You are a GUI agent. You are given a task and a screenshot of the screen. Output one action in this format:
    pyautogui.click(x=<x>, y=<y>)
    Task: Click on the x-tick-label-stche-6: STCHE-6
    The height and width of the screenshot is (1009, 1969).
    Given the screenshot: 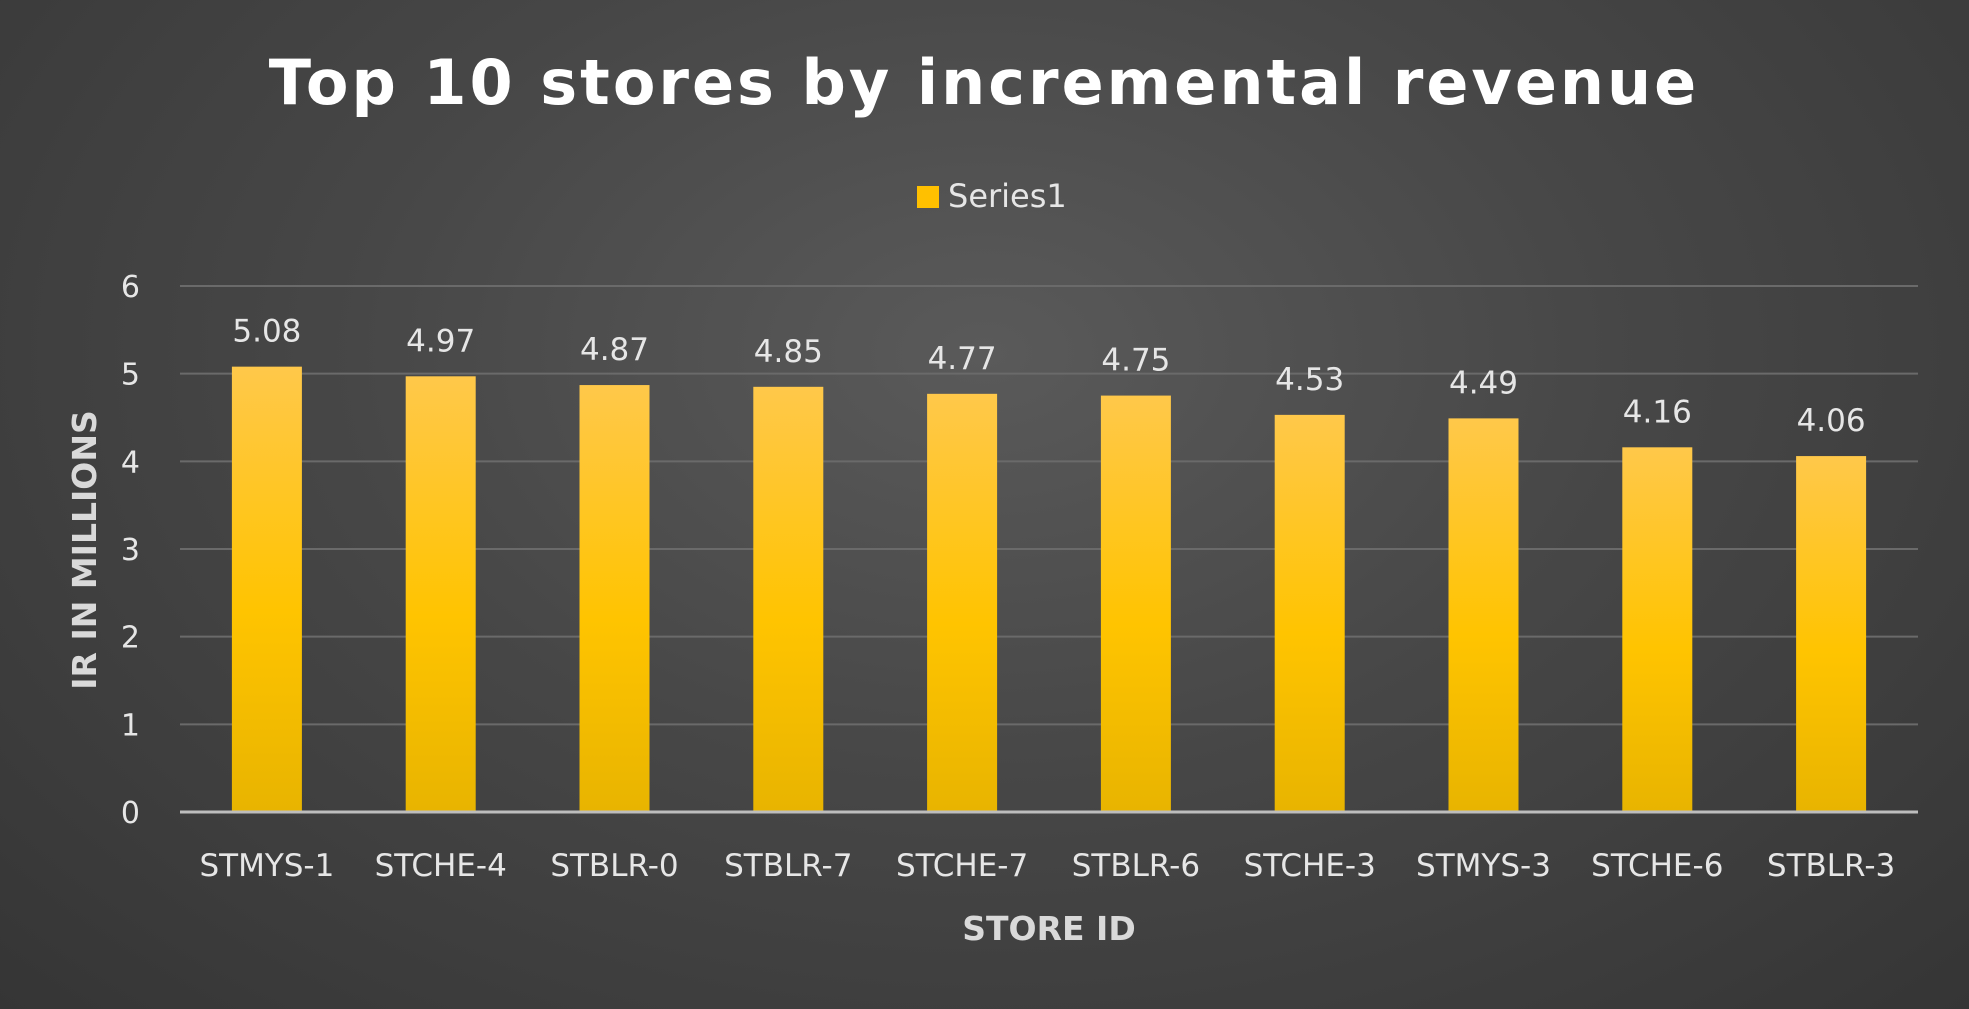 What is the action you would take?
    pyautogui.click(x=1657, y=866)
    